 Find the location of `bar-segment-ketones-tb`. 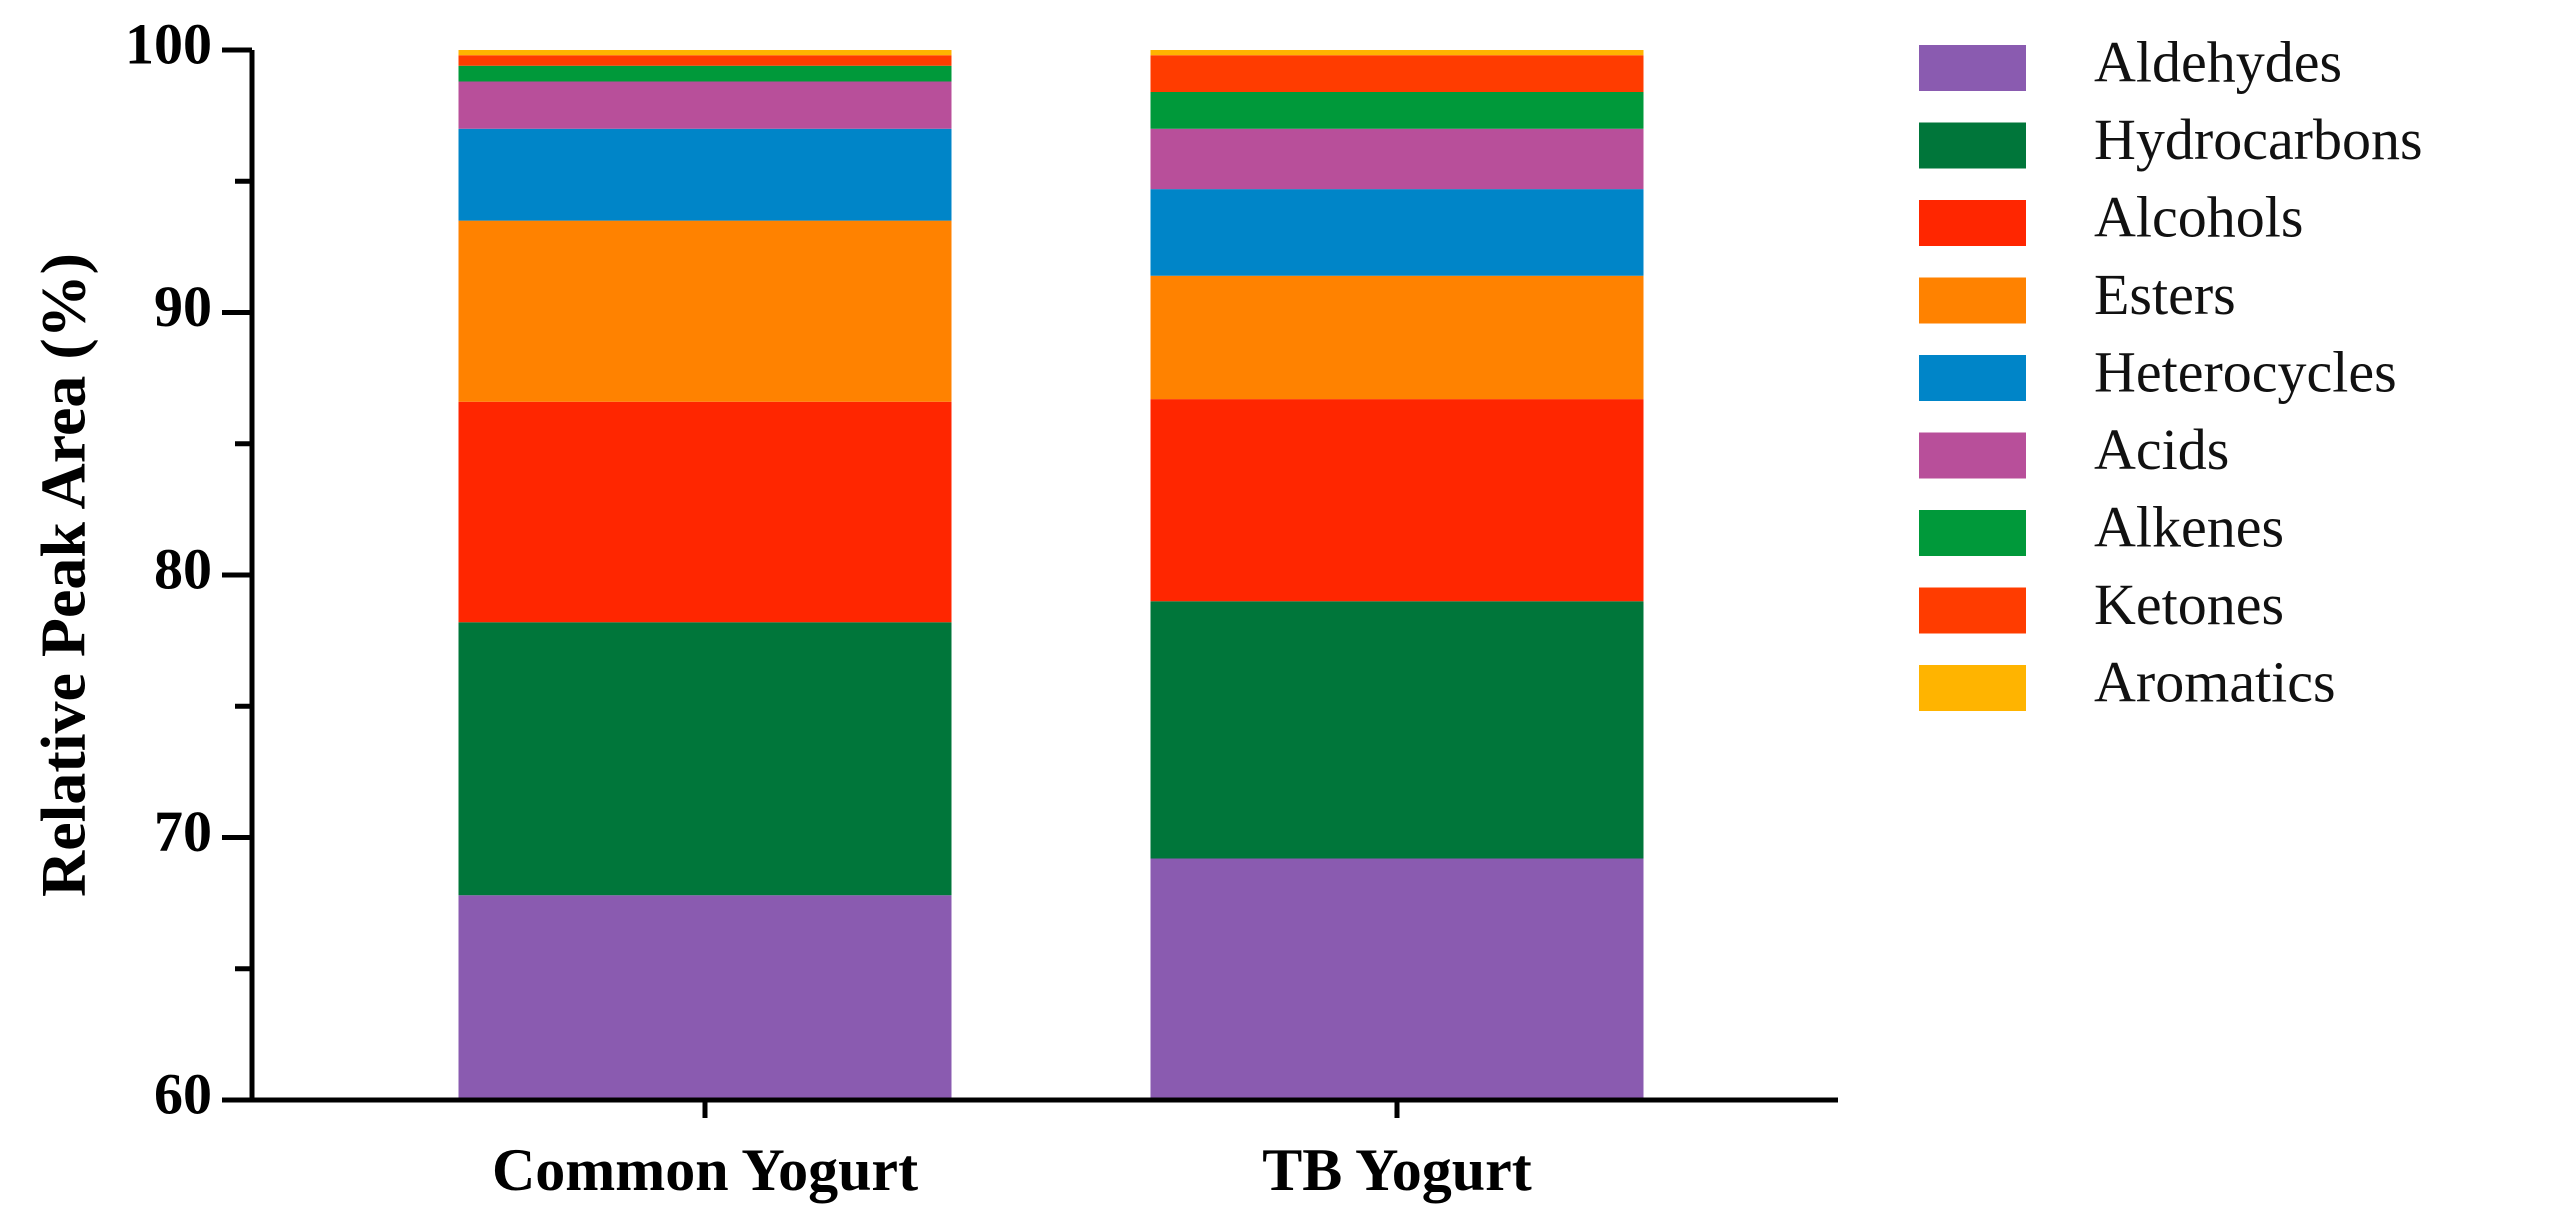

bar-segment-ketones-tb is located at coordinates (1397, 73).